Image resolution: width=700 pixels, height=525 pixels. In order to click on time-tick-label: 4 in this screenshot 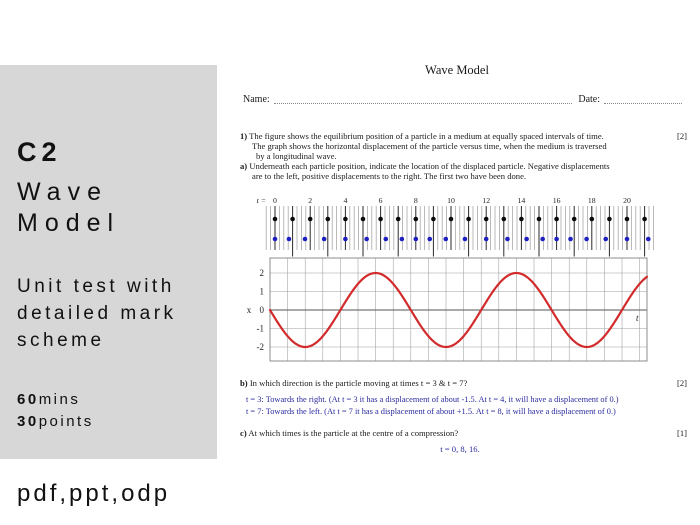, I will do `click(345, 200)`.